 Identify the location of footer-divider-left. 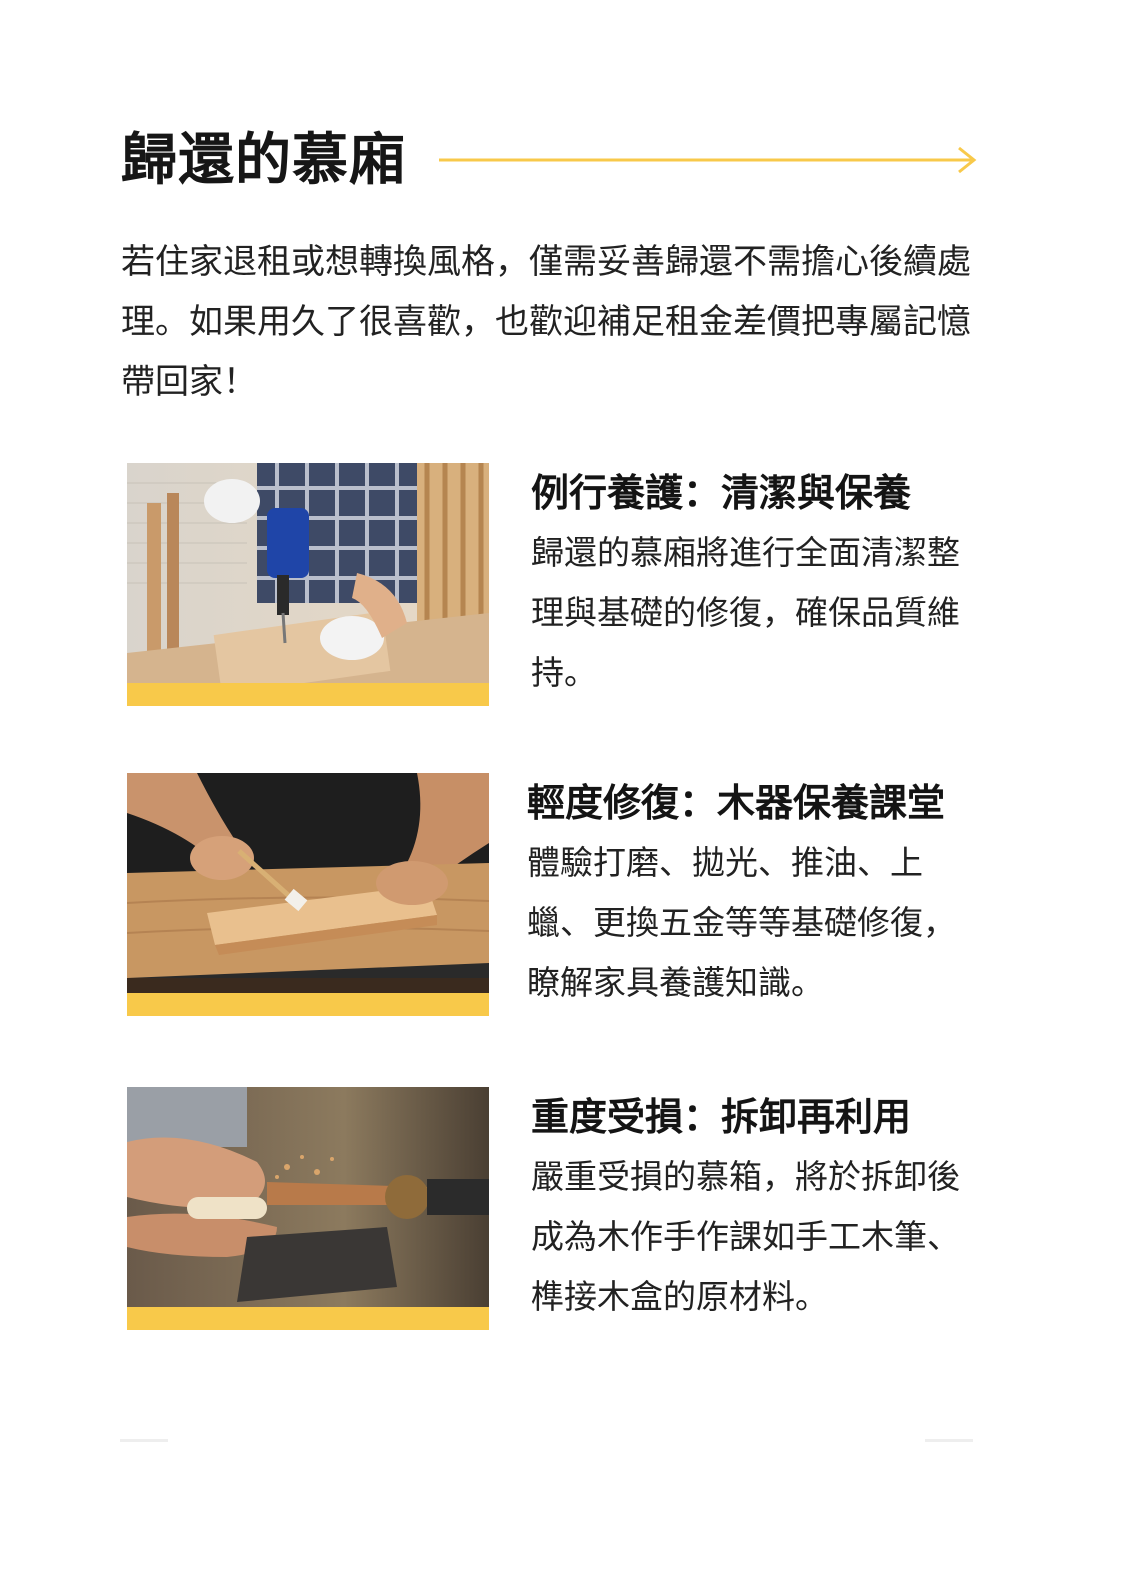
(144, 1440).